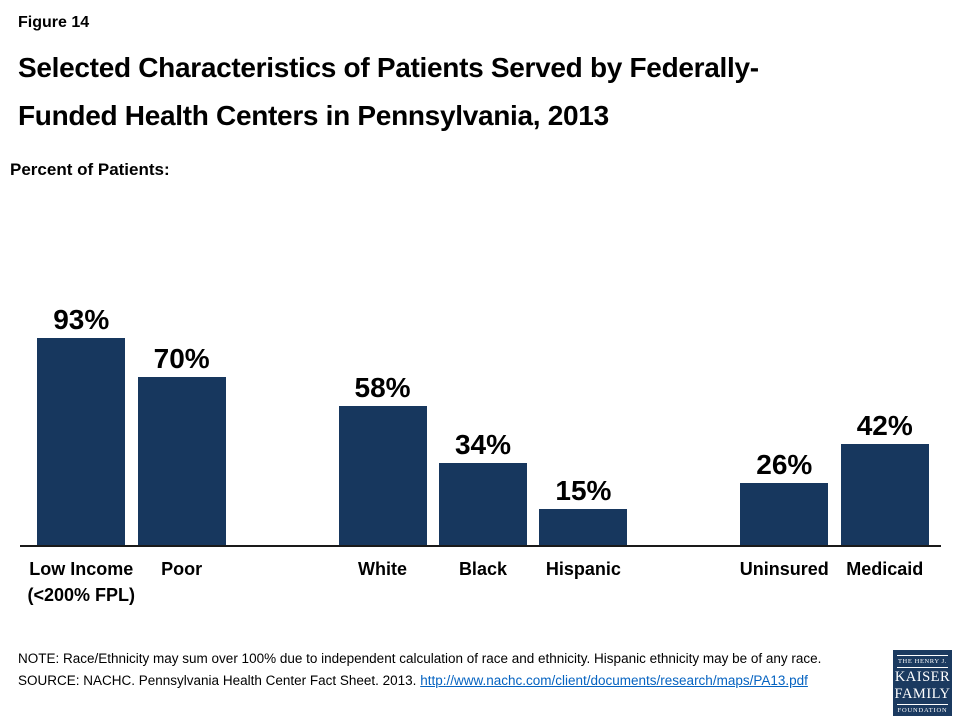  I want to click on kff-logo-line3: FAMILY, so click(922, 694).